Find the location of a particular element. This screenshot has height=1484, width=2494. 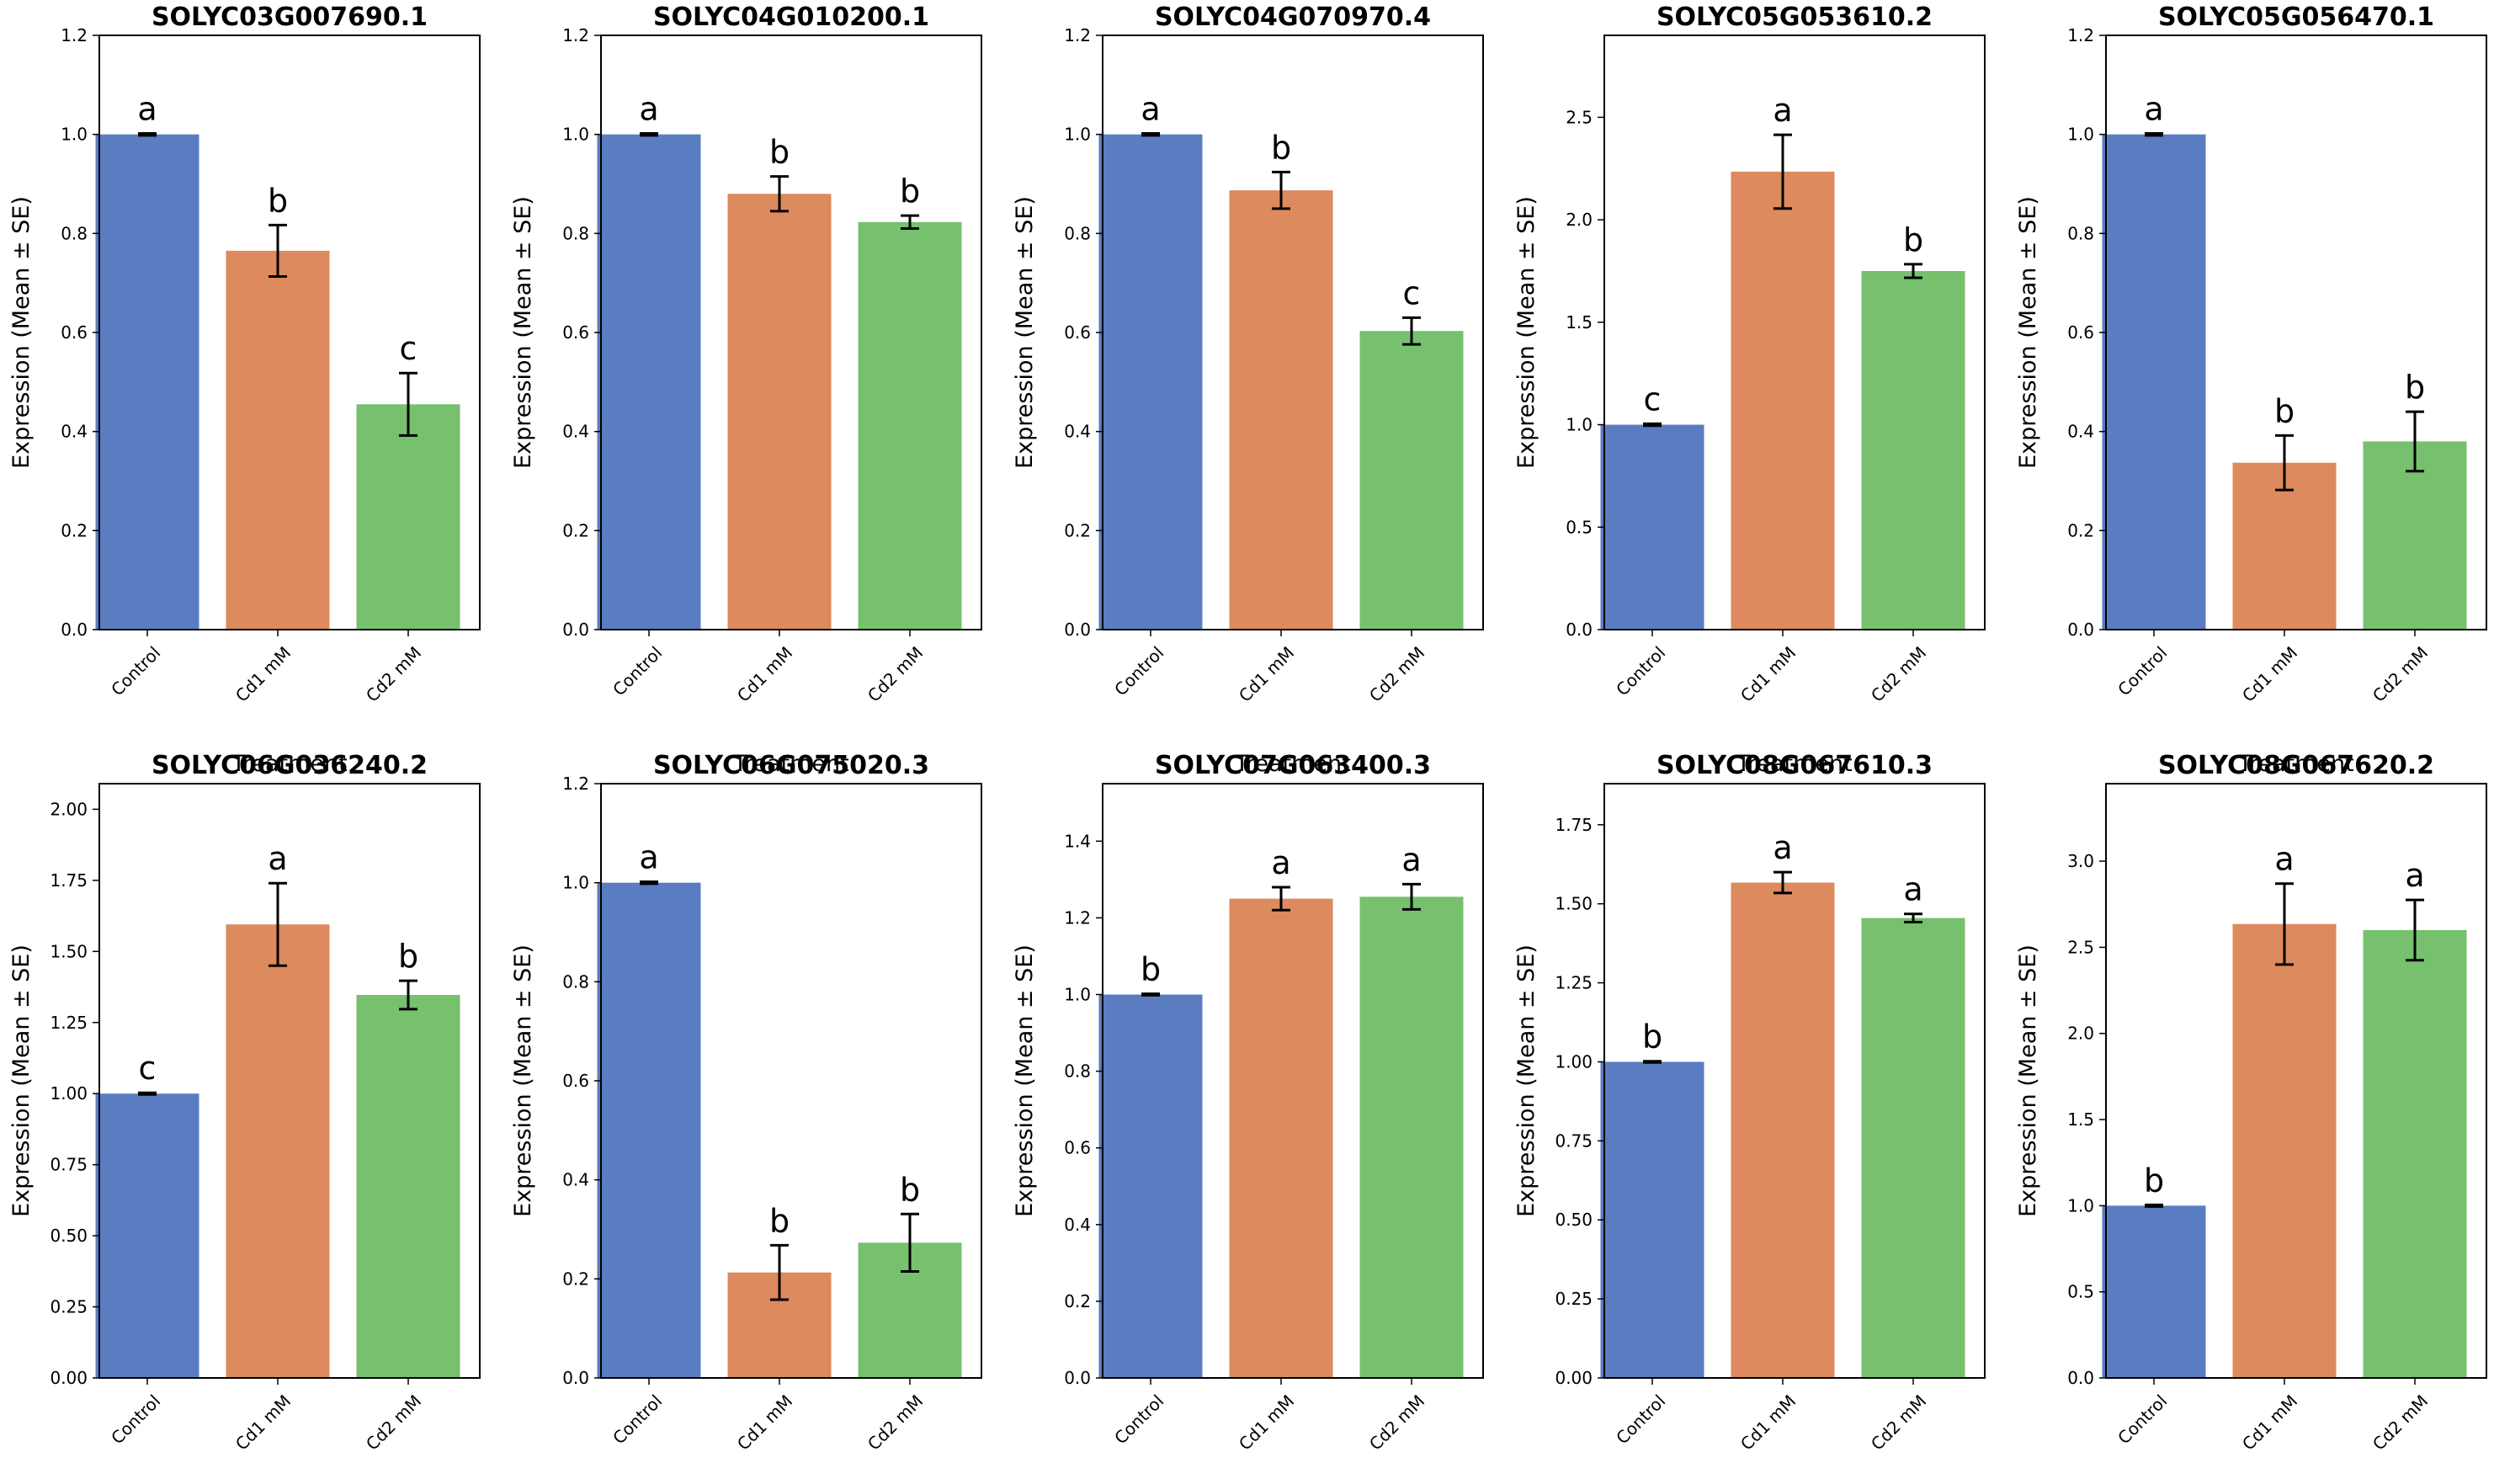

y-tick-label: 0.25 is located at coordinates (1574, 1299).